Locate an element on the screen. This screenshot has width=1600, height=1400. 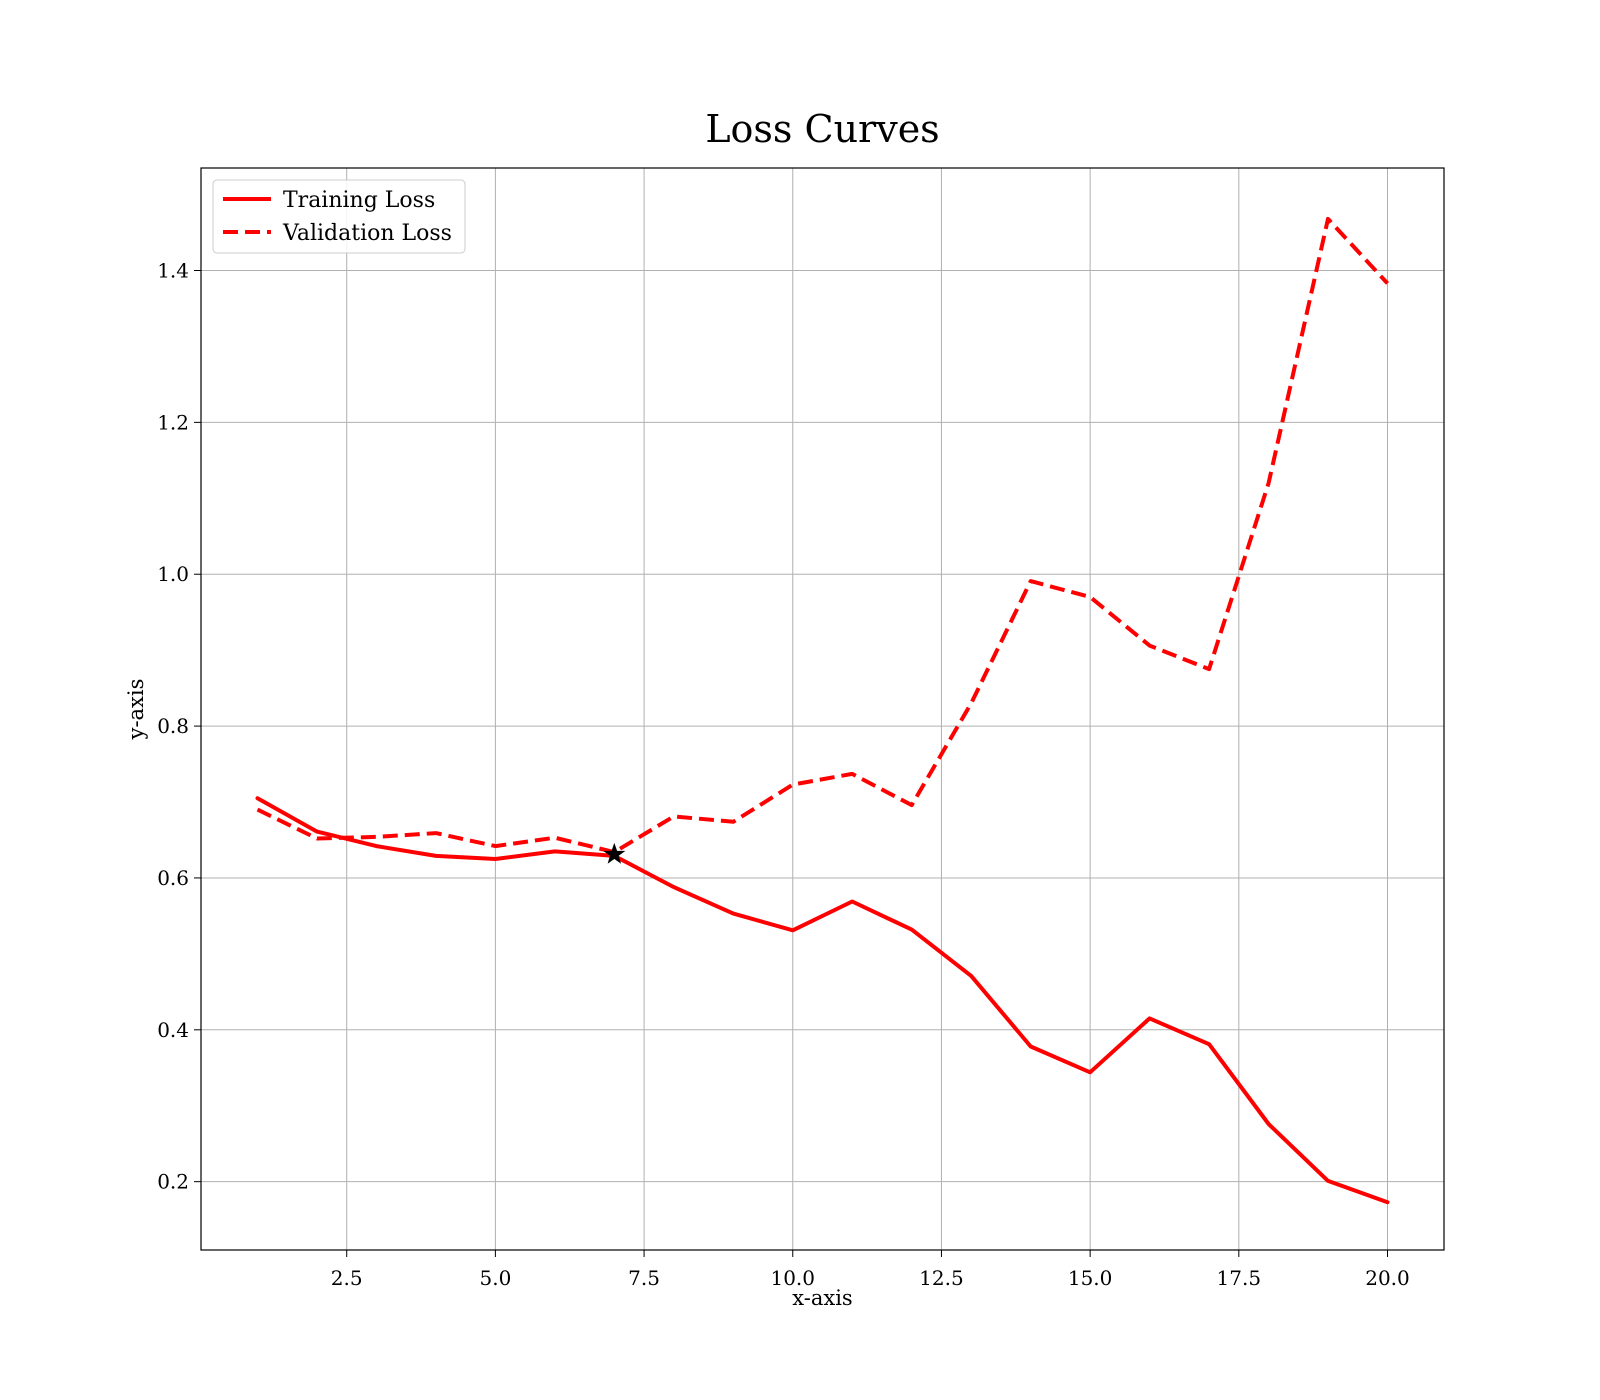
legend-entry-label: Validation Loss is located at coordinates (367, 233).